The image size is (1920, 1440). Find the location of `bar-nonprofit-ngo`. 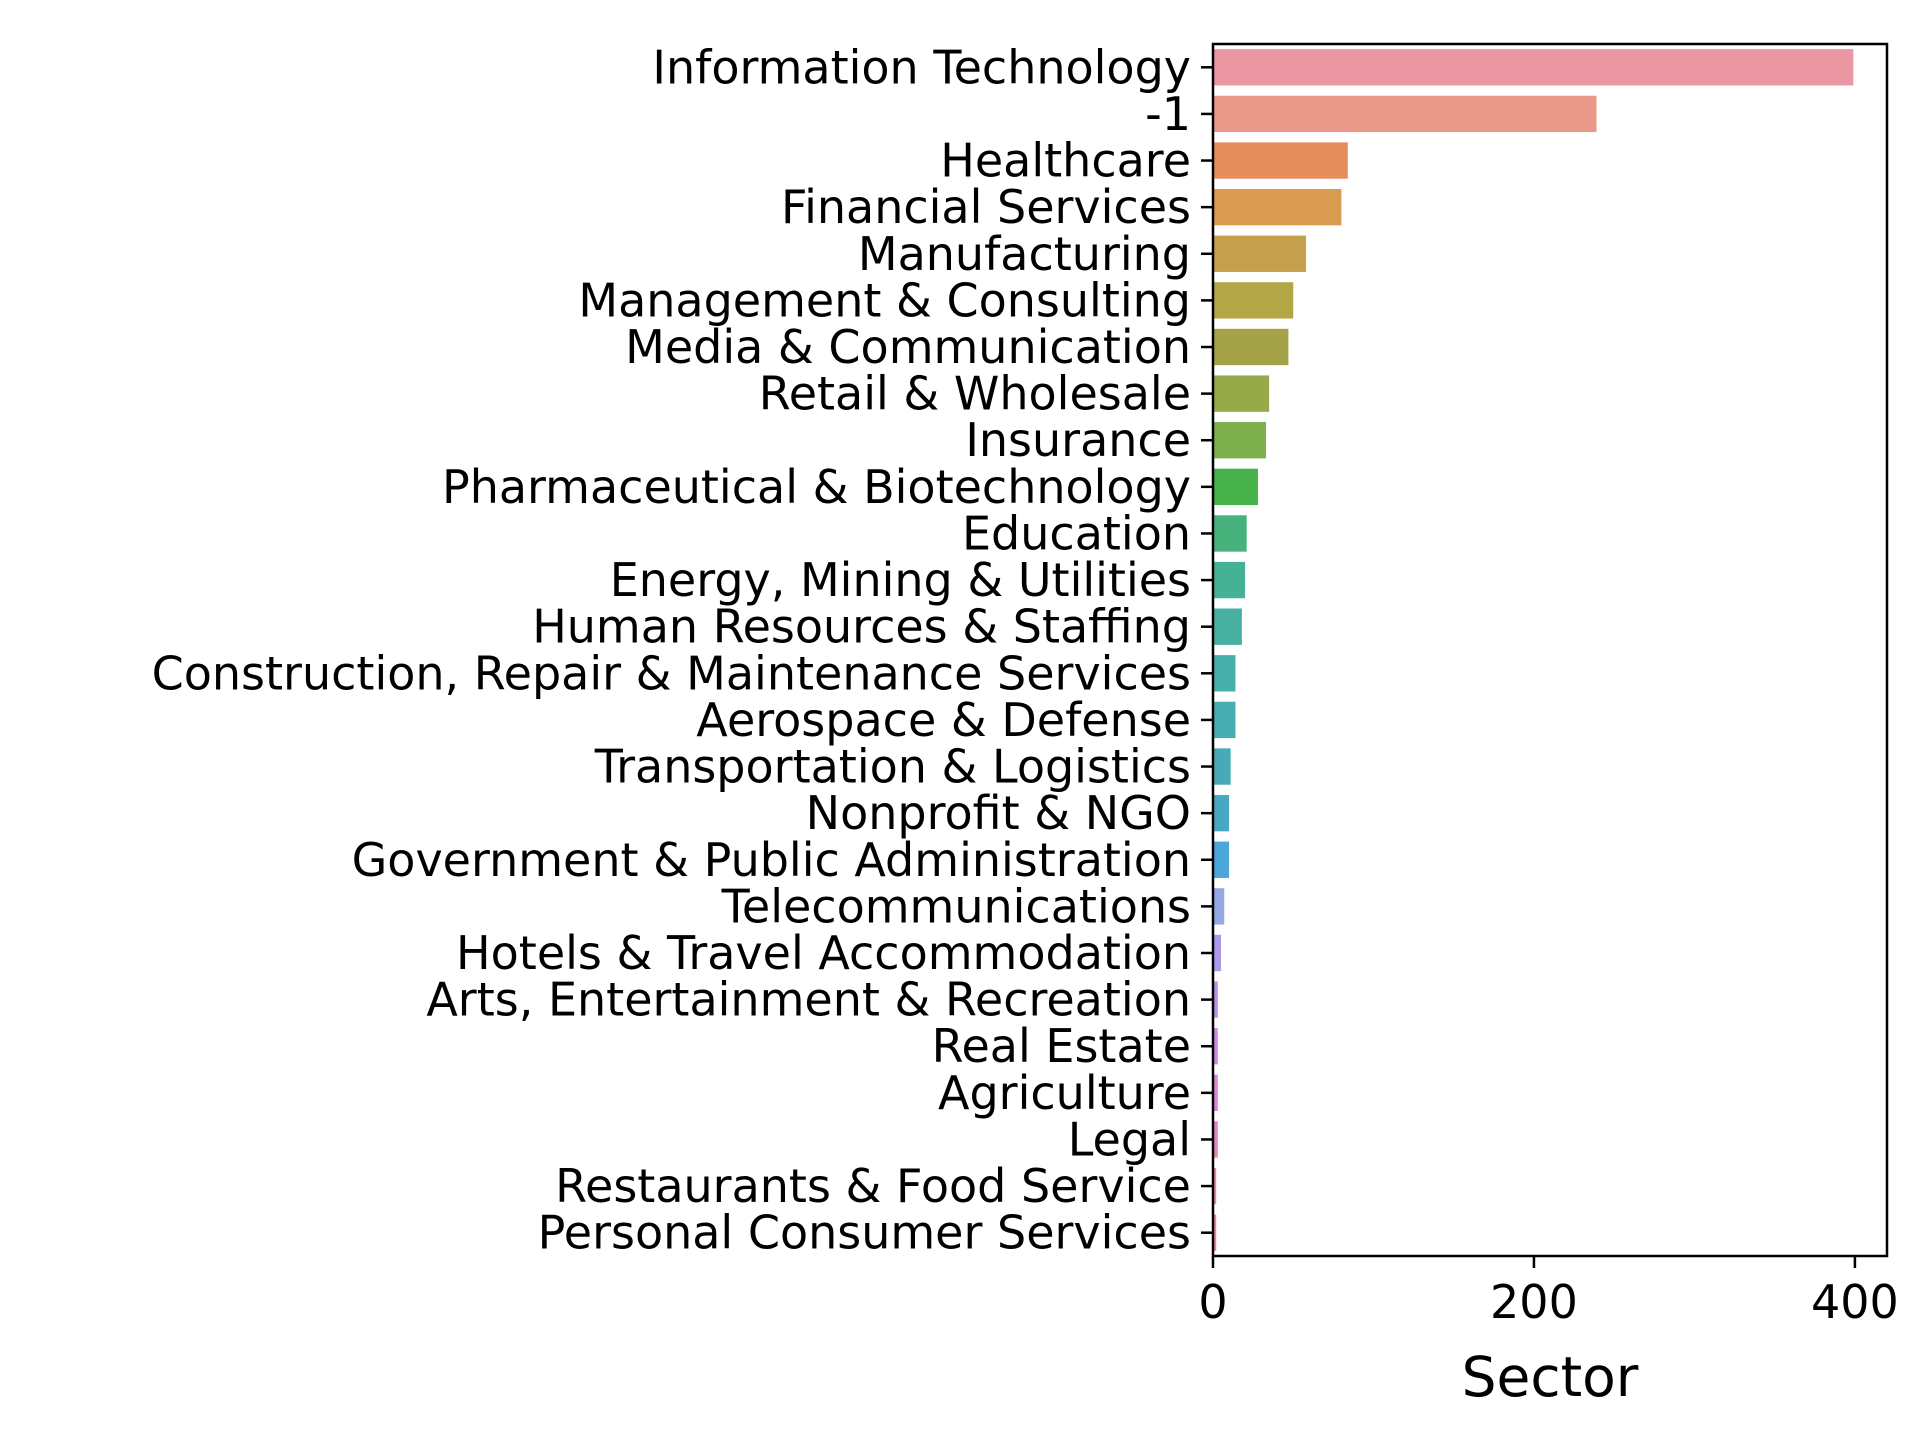

bar-nonprofit-ngo is located at coordinates (1221, 813).